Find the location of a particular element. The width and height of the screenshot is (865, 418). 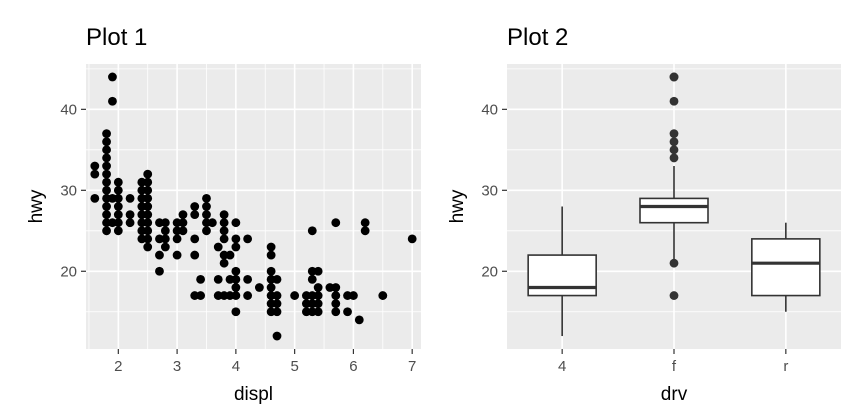

plot-2-y-tick-label: 30 is located at coordinates (489, 190).